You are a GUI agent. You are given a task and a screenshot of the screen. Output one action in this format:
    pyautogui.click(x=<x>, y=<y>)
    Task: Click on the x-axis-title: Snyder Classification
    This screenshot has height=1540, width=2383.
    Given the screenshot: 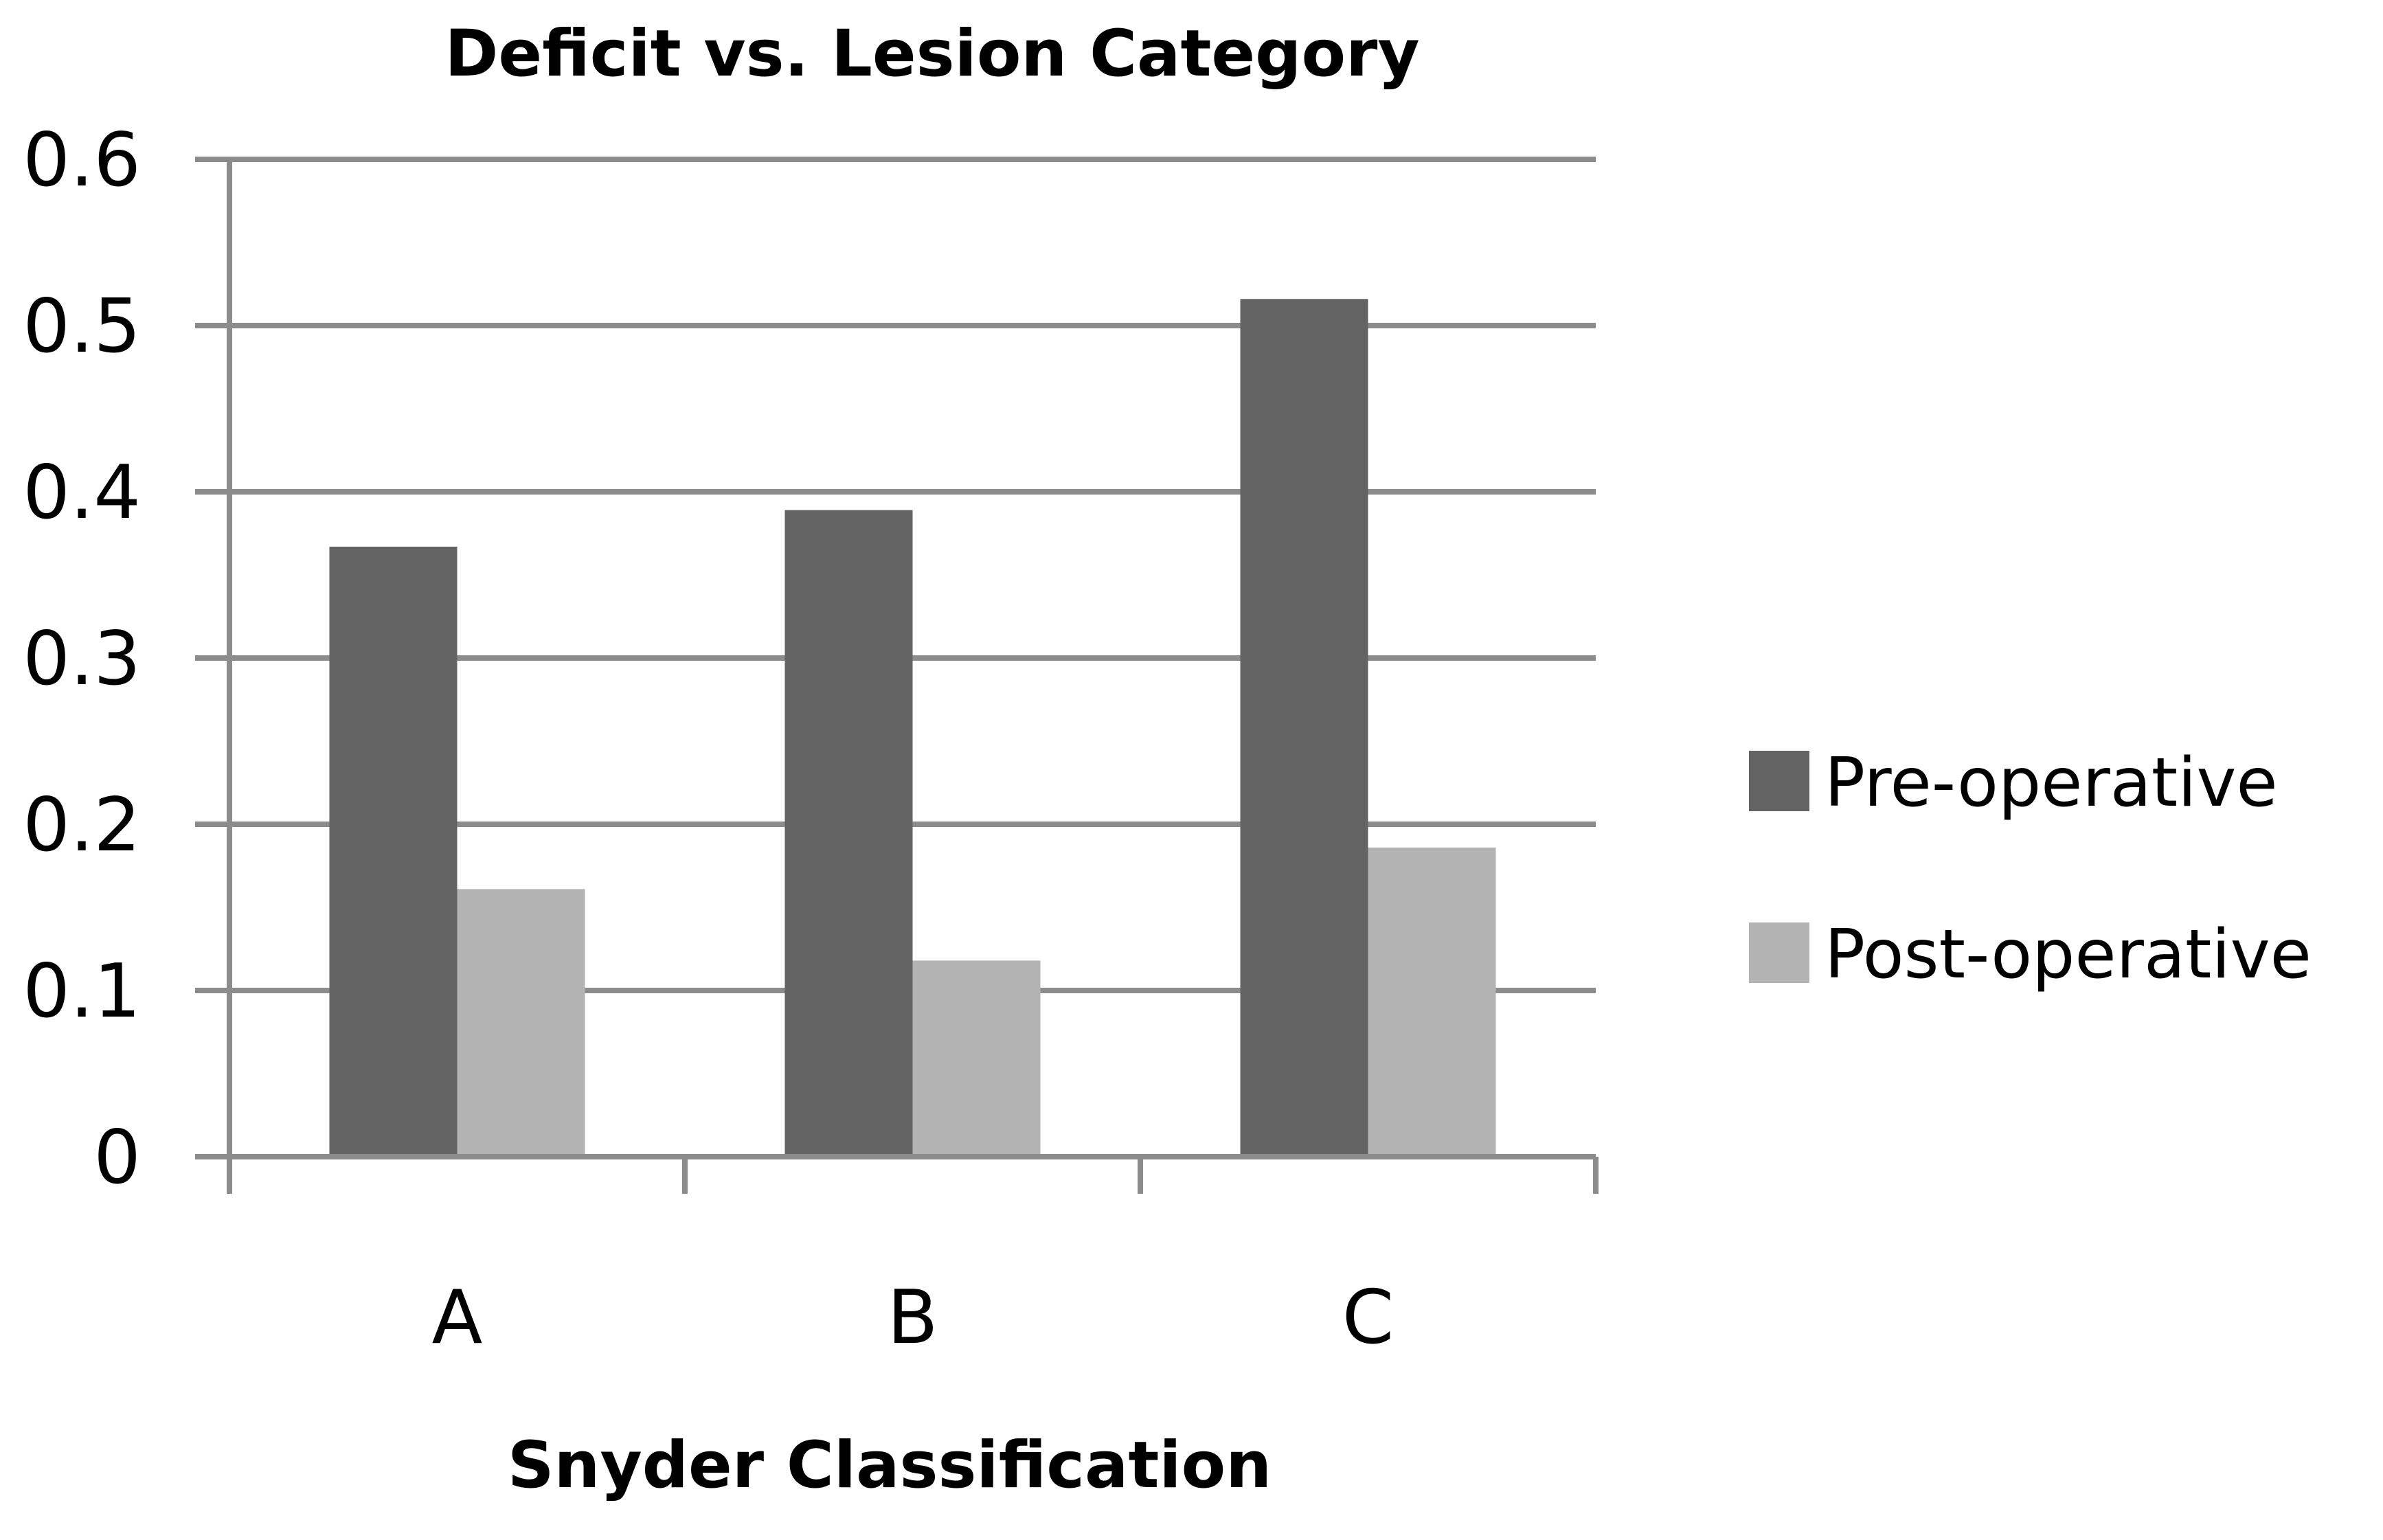 What is the action you would take?
    pyautogui.click(x=890, y=1466)
    